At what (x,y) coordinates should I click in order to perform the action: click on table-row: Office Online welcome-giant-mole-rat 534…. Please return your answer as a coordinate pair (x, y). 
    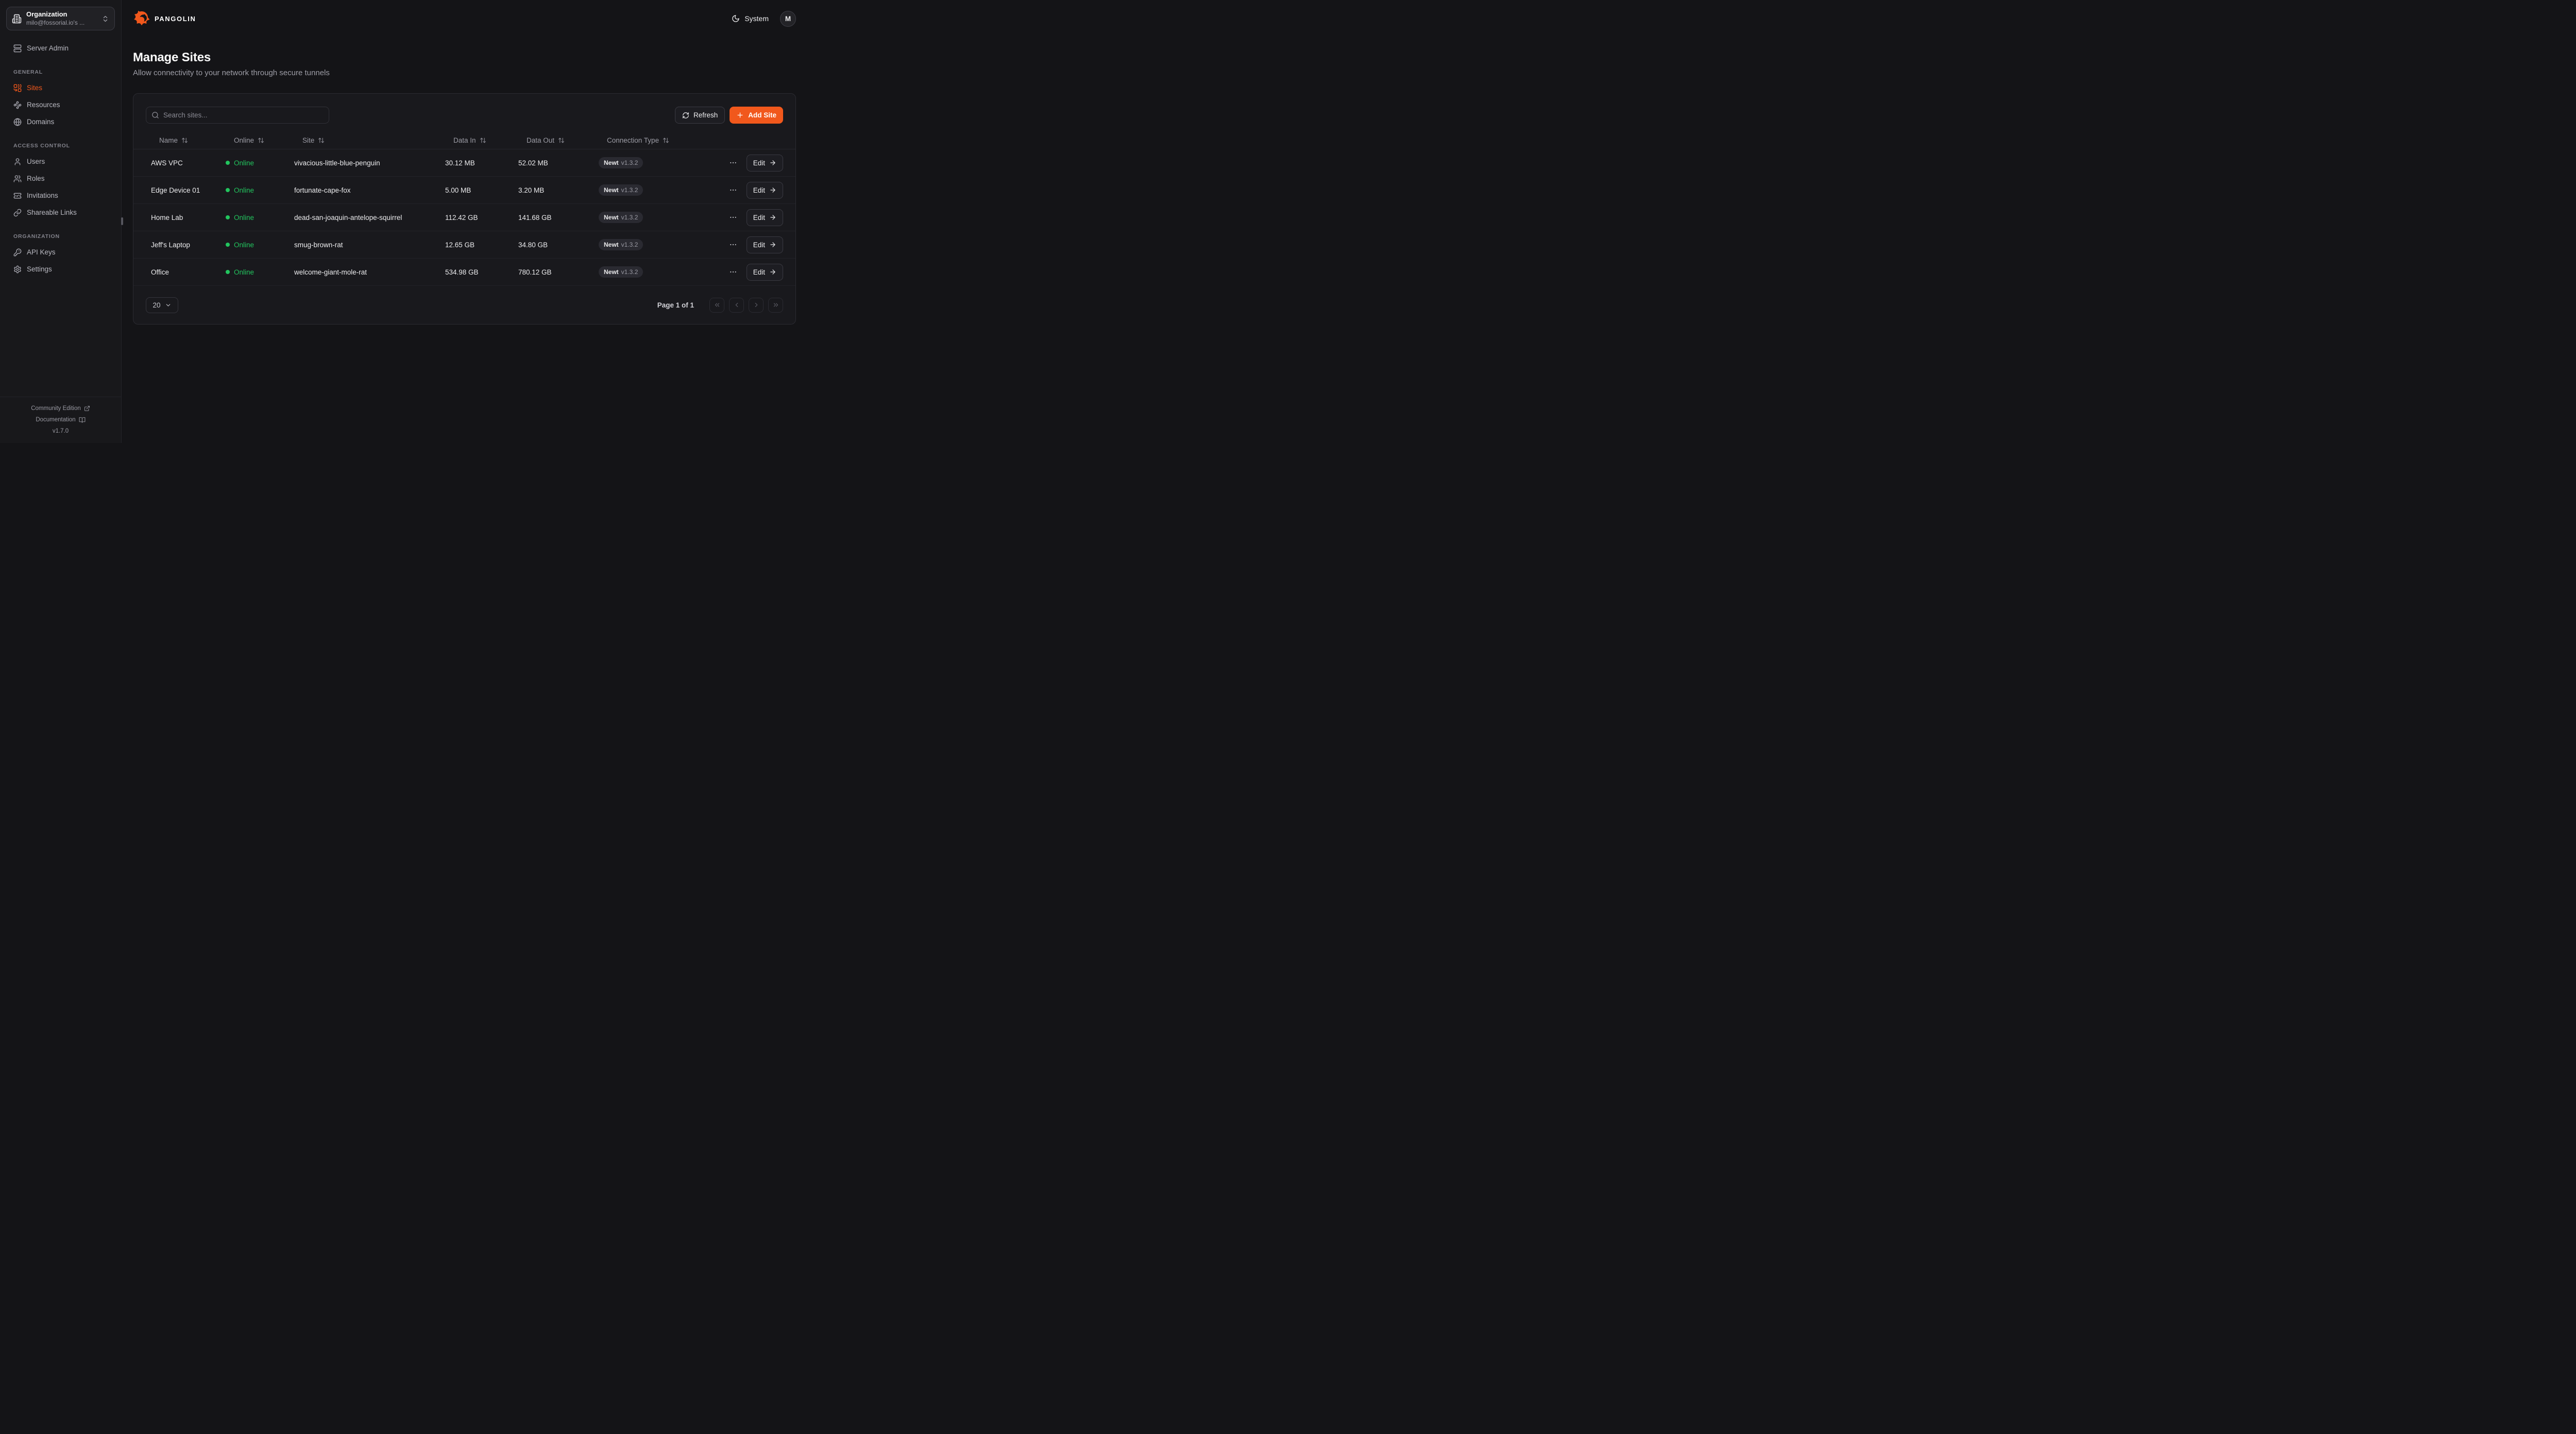
    Looking at the image, I should click on (464, 272).